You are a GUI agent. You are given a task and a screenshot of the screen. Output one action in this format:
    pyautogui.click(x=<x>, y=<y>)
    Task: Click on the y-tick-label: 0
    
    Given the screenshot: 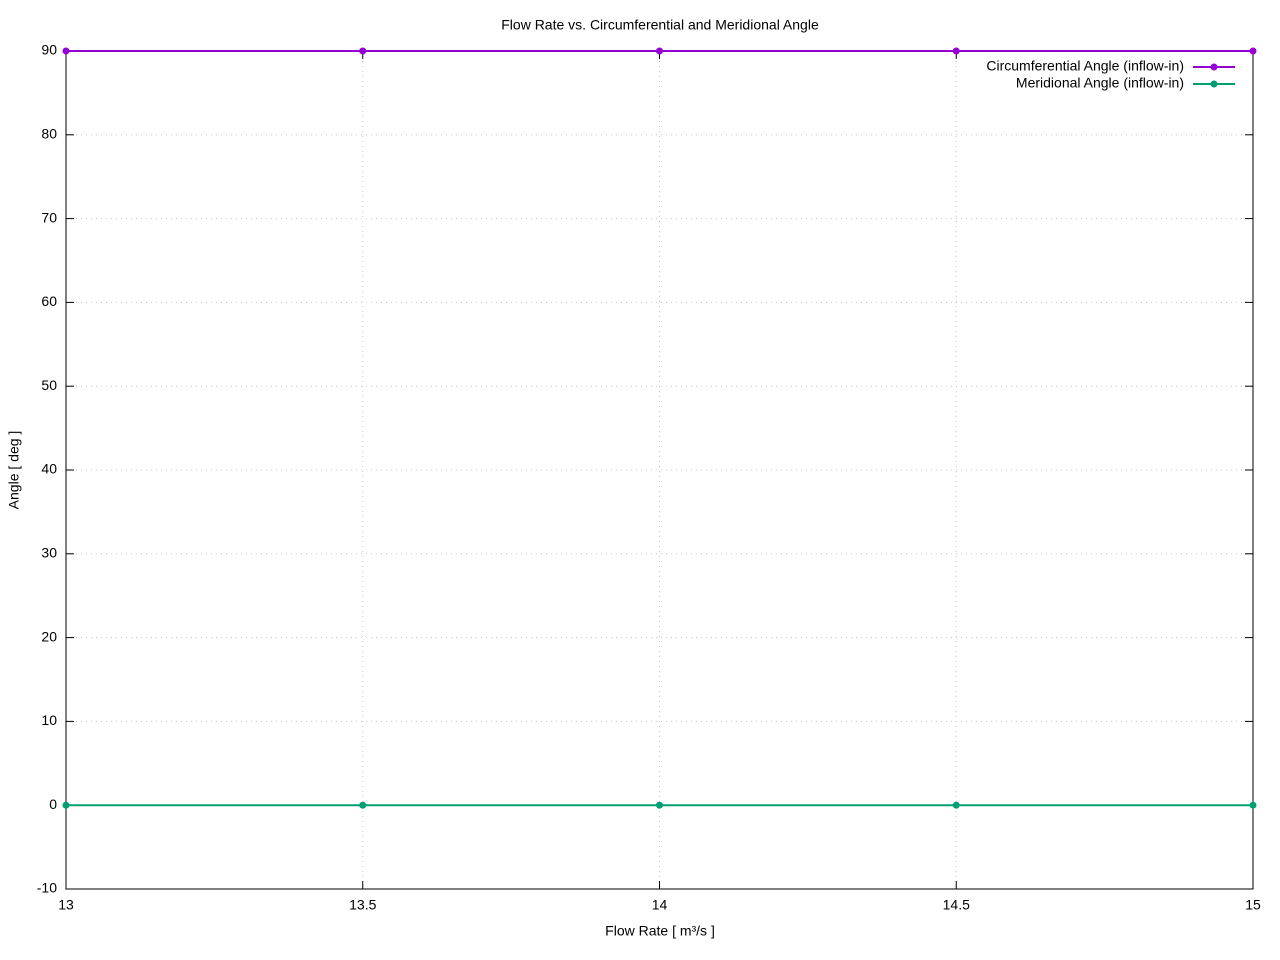 What is the action you would take?
    pyautogui.click(x=53, y=804)
    